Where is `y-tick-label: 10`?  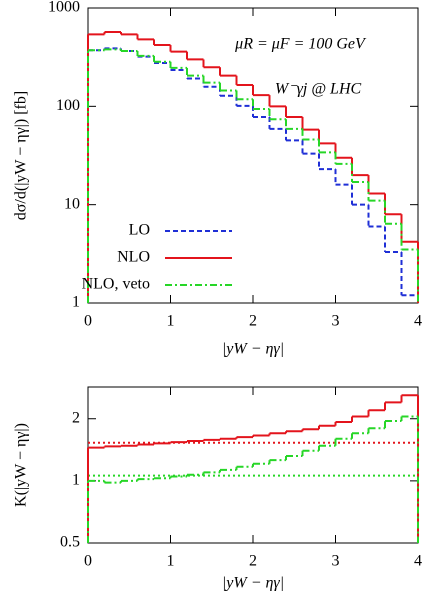 y-tick-label: 10 is located at coordinates (72, 203).